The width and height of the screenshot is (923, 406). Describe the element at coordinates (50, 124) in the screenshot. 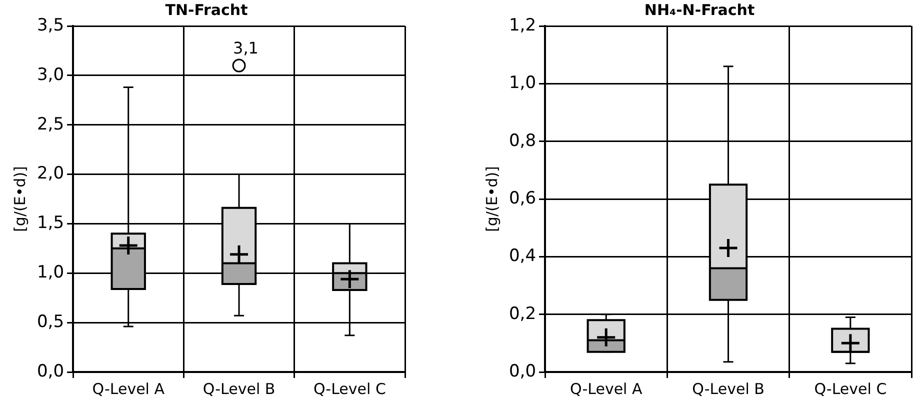

I see `y-tick-label: 2,5` at that location.